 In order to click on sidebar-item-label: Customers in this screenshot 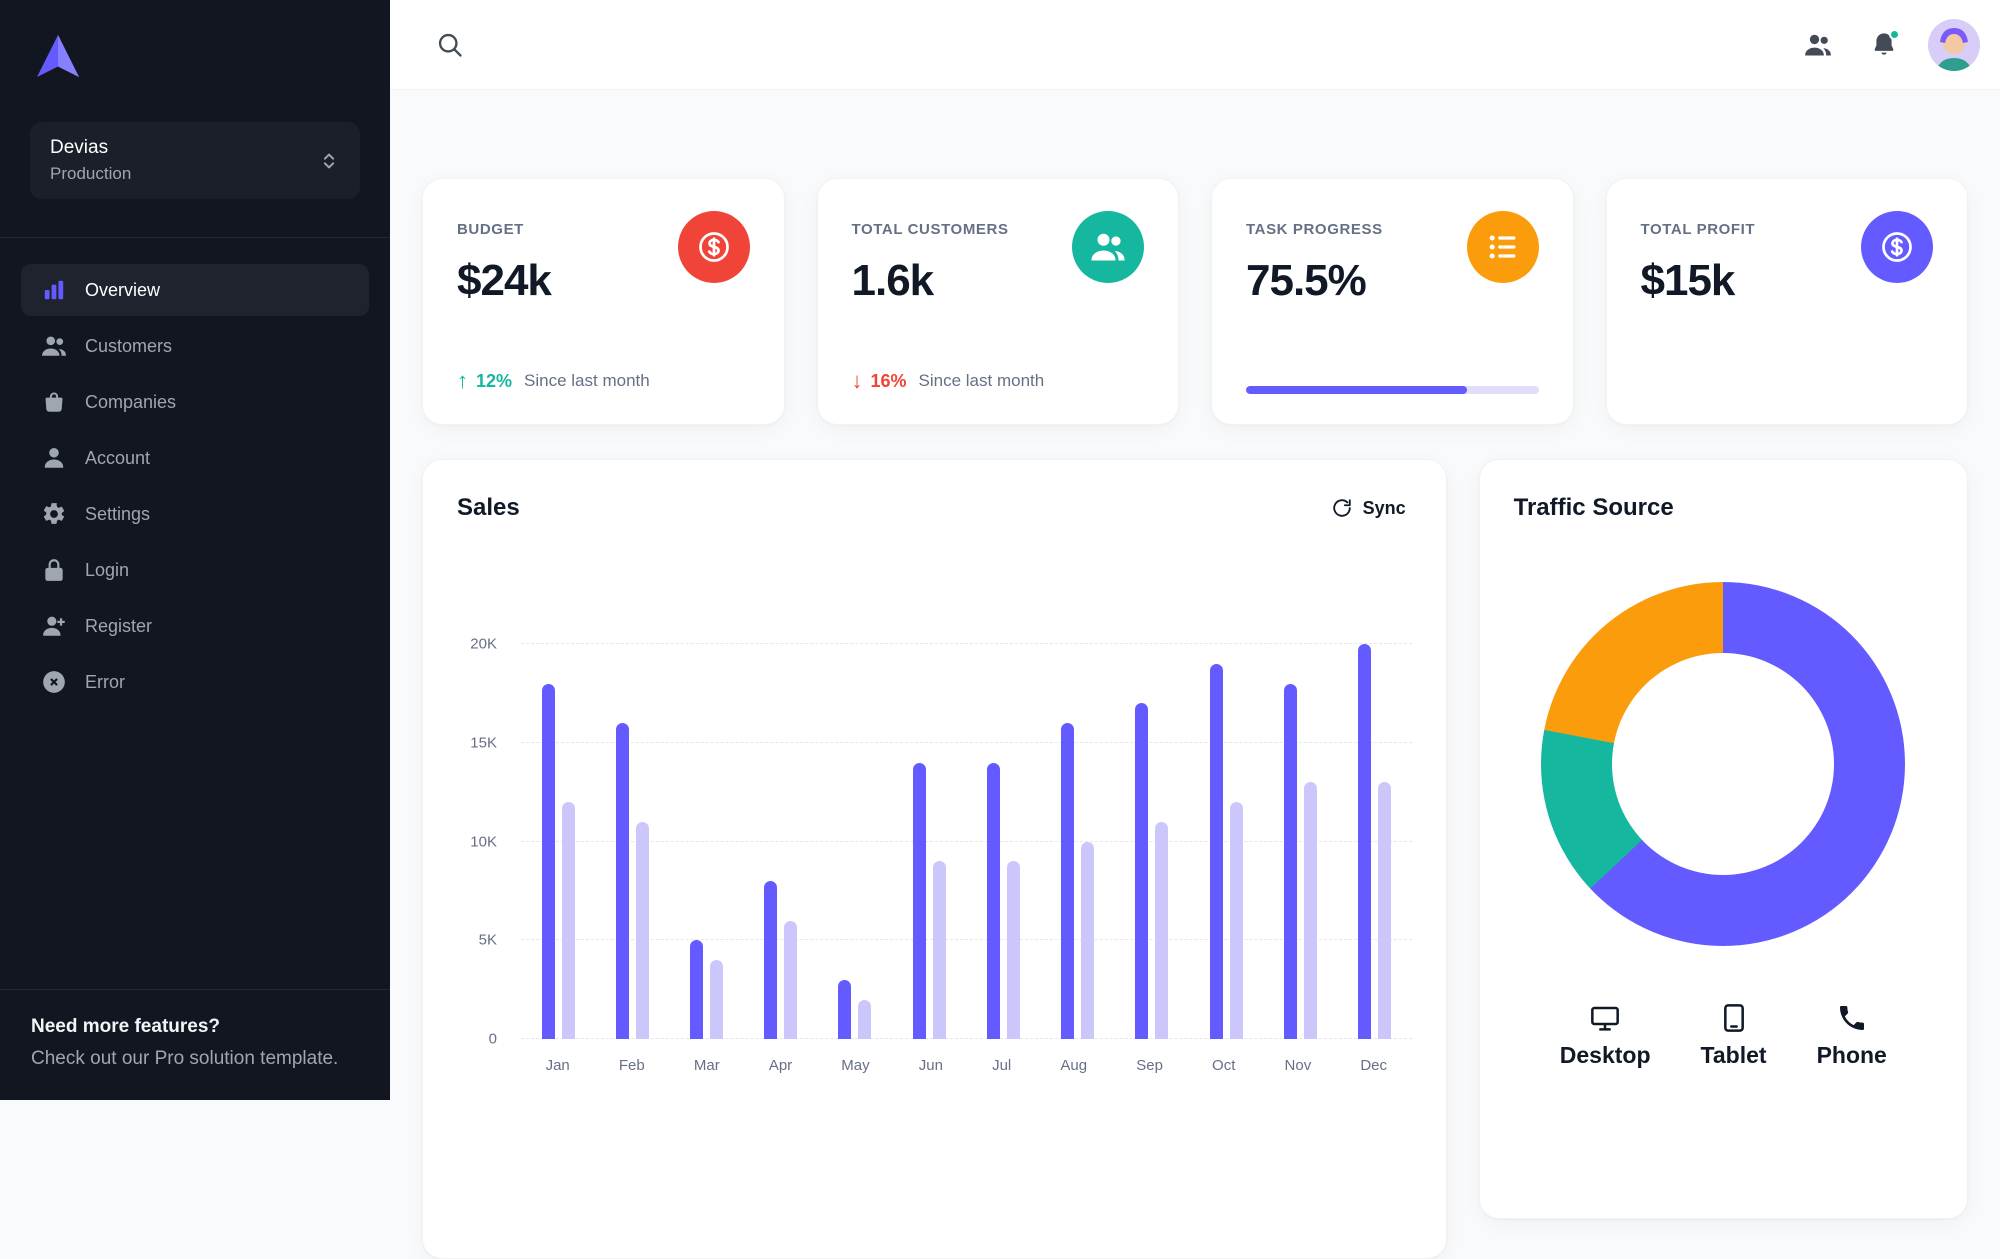, I will do `click(129, 345)`.